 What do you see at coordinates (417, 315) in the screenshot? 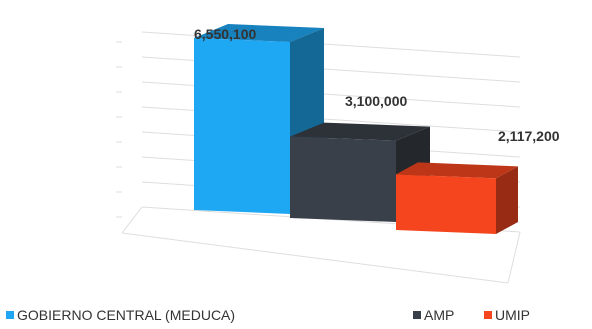
I see `legend-swatch-amp` at bounding box center [417, 315].